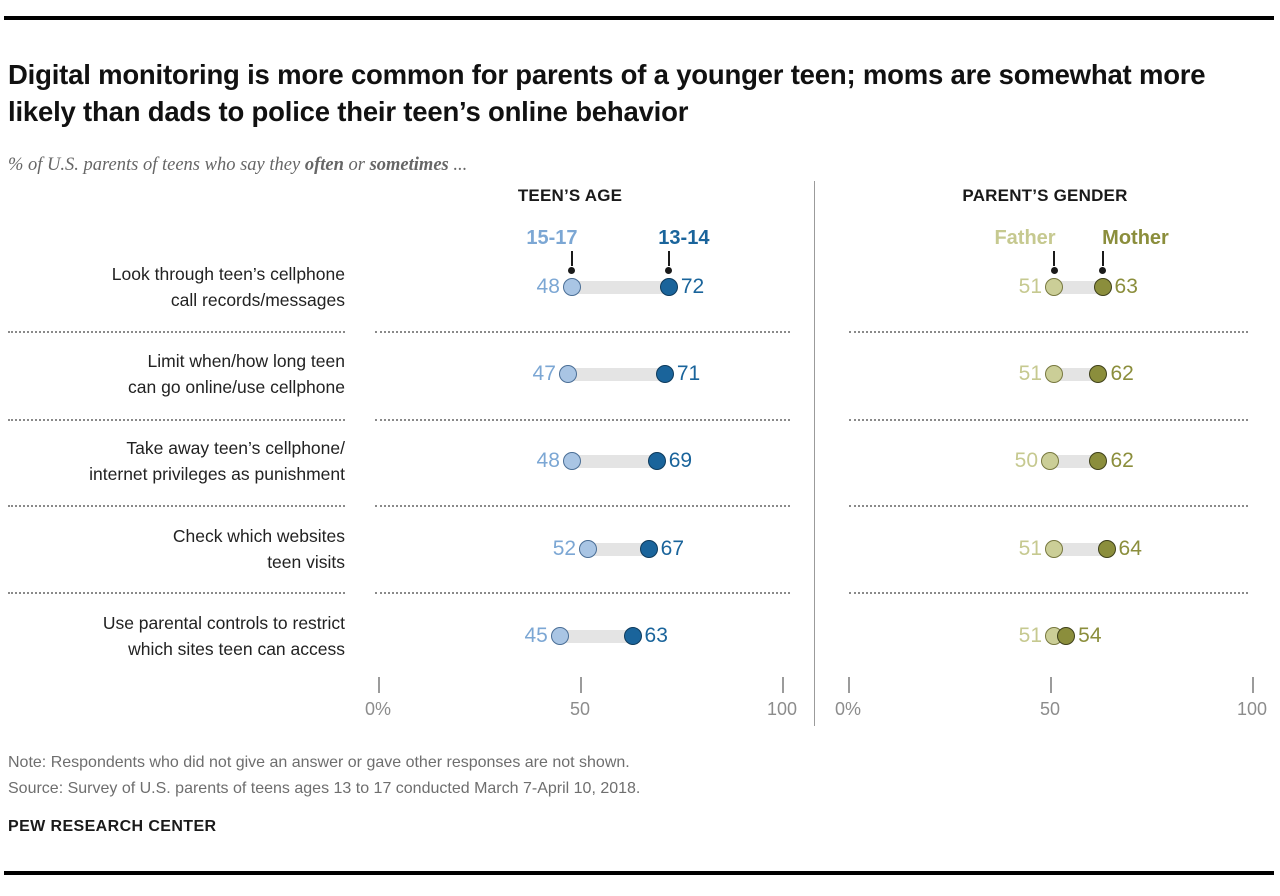 Image resolution: width=1280 pixels, height=896 pixels. What do you see at coordinates (258, 549) in the screenshot?
I see `row-label: Check which websites teen visits` at bounding box center [258, 549].